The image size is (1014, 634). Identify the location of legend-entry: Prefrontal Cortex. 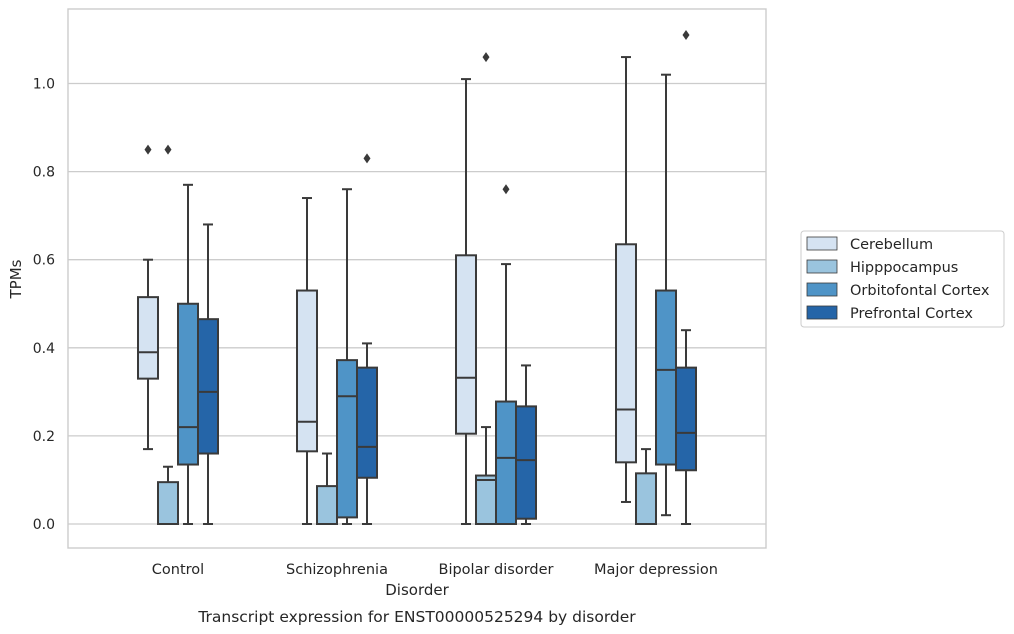
(911, 314).